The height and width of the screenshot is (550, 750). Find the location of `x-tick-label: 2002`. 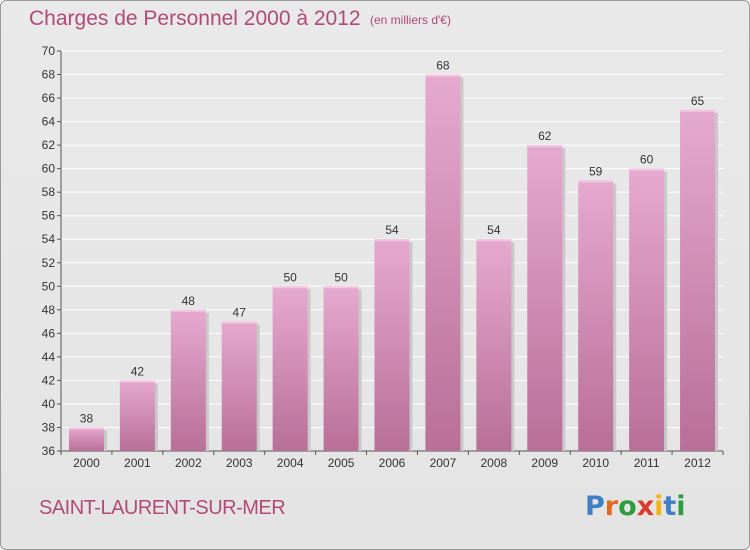

x-tick-label: 2002 is located at coordinates (188, 463).